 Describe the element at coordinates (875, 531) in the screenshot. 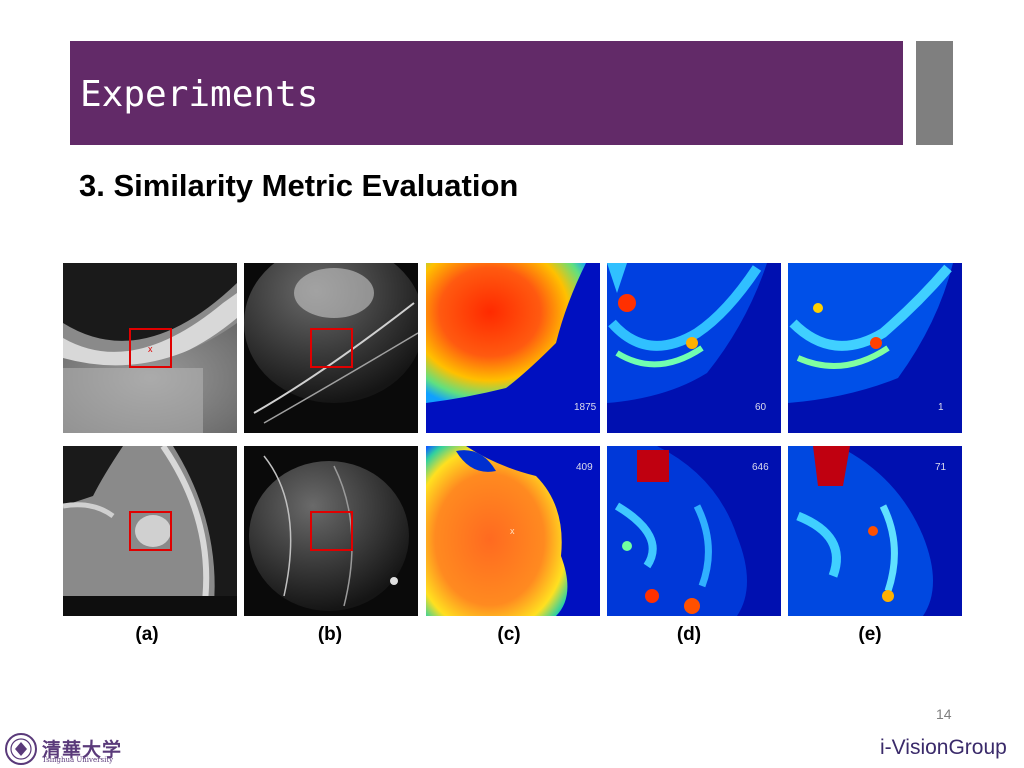

I see `panel-e-bottom-heatmap: 71` at that location.